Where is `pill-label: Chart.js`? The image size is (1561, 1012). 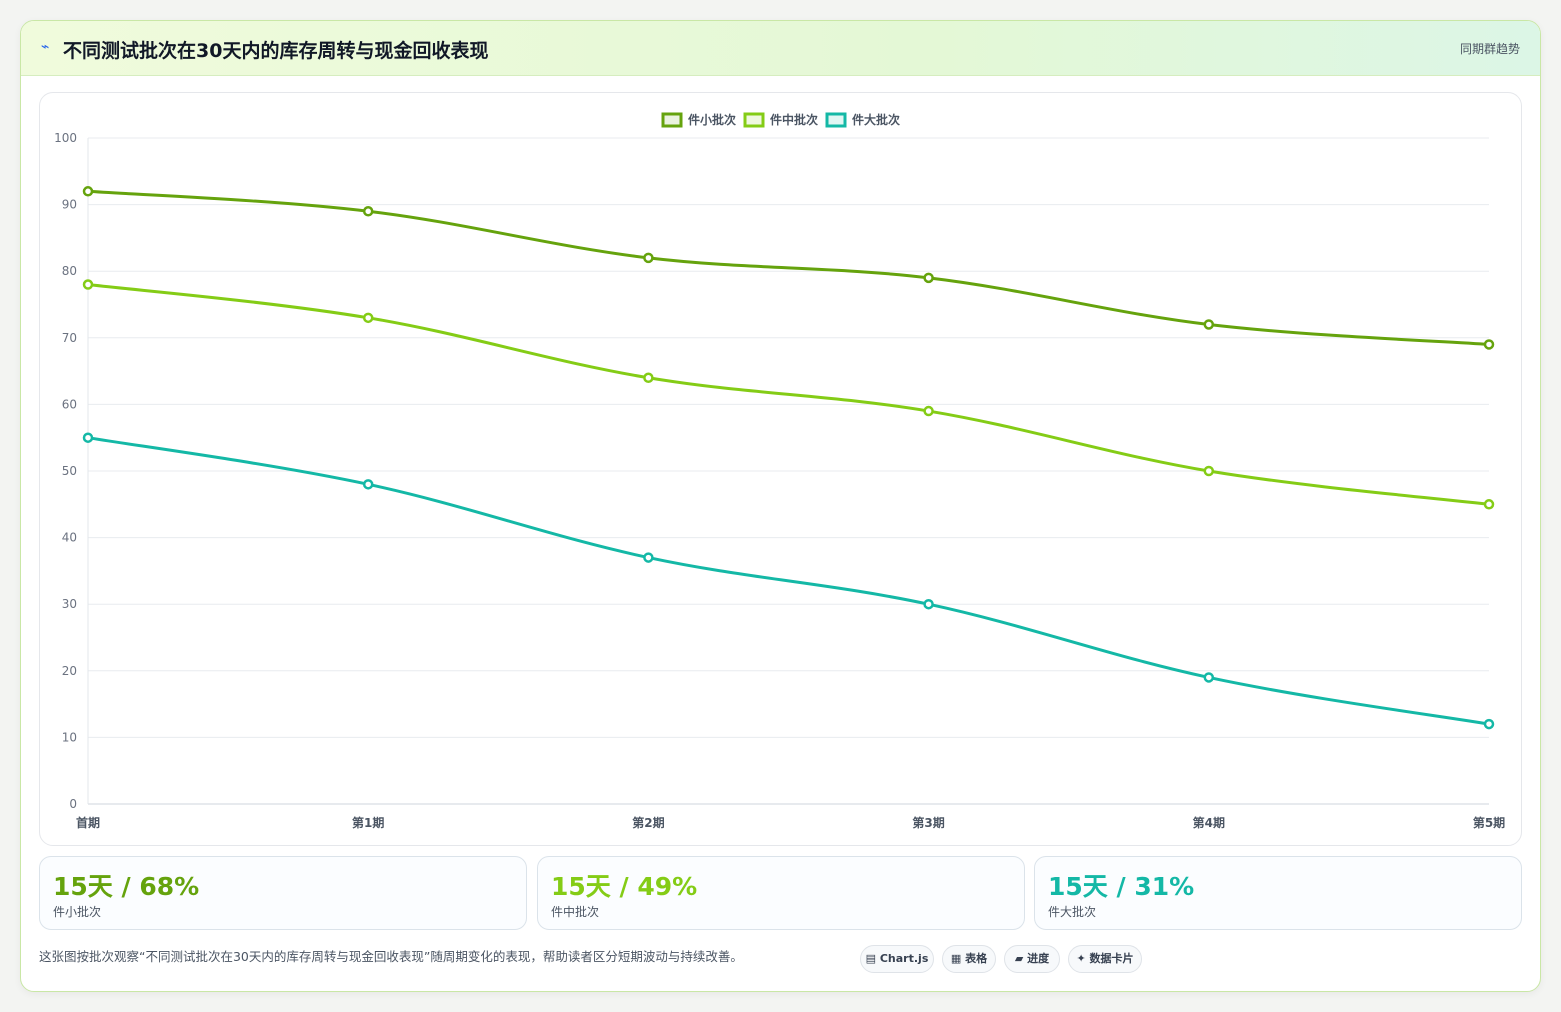
pill-label: Chart.js is located at coordinates (904, 958).